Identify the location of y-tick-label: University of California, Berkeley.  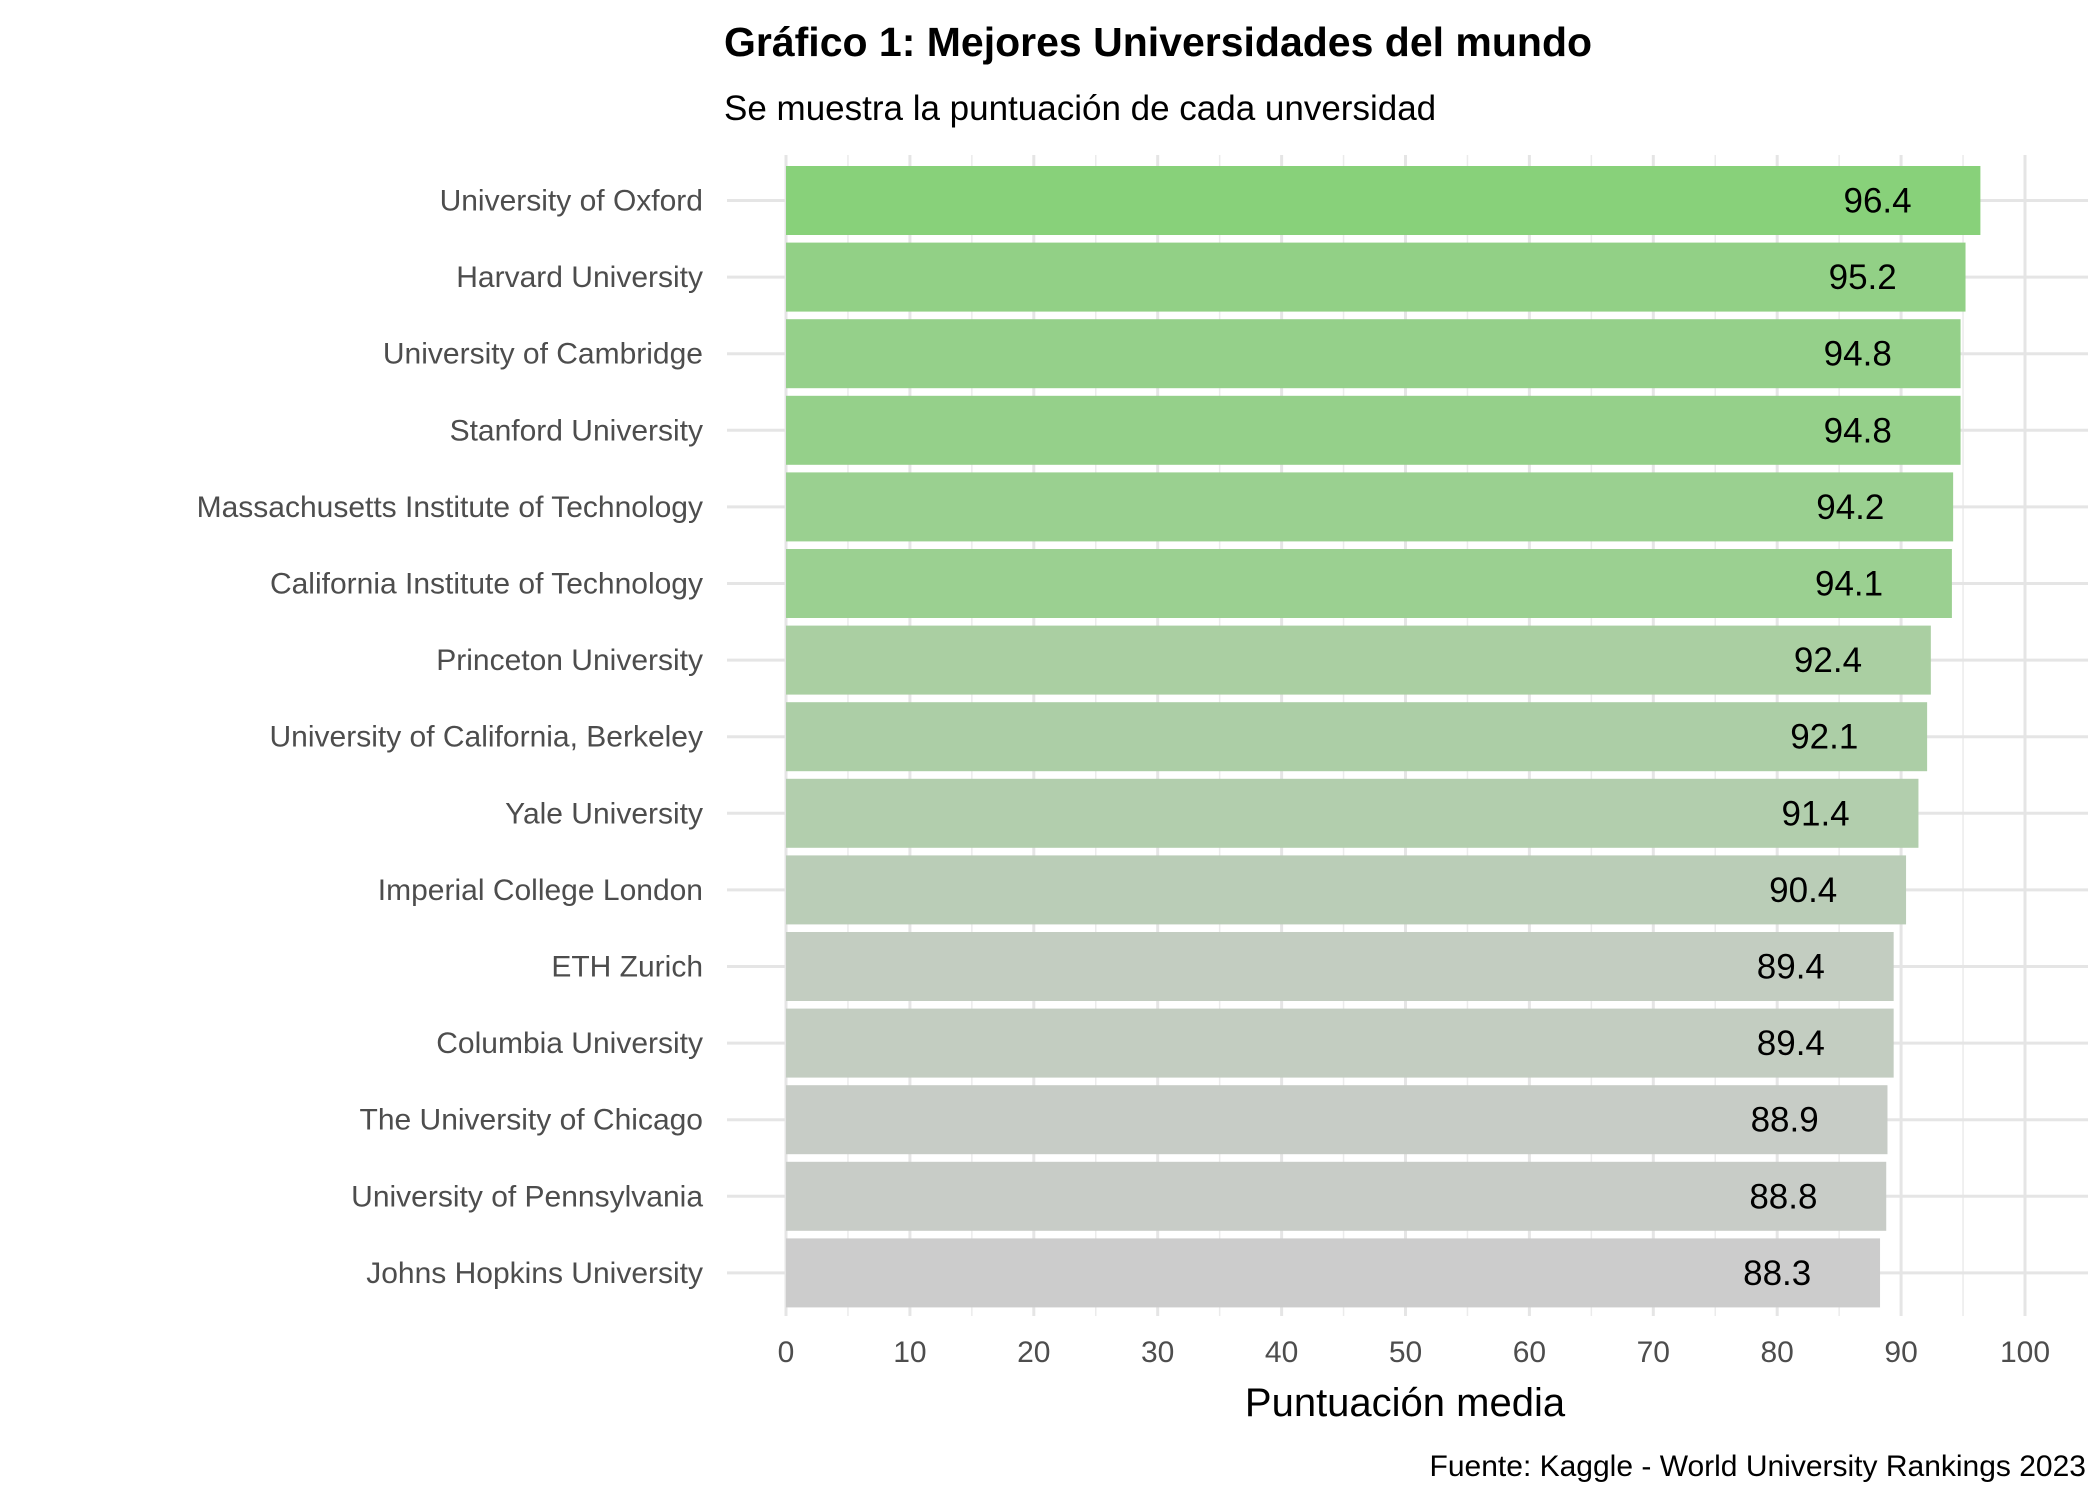
(487, 737).